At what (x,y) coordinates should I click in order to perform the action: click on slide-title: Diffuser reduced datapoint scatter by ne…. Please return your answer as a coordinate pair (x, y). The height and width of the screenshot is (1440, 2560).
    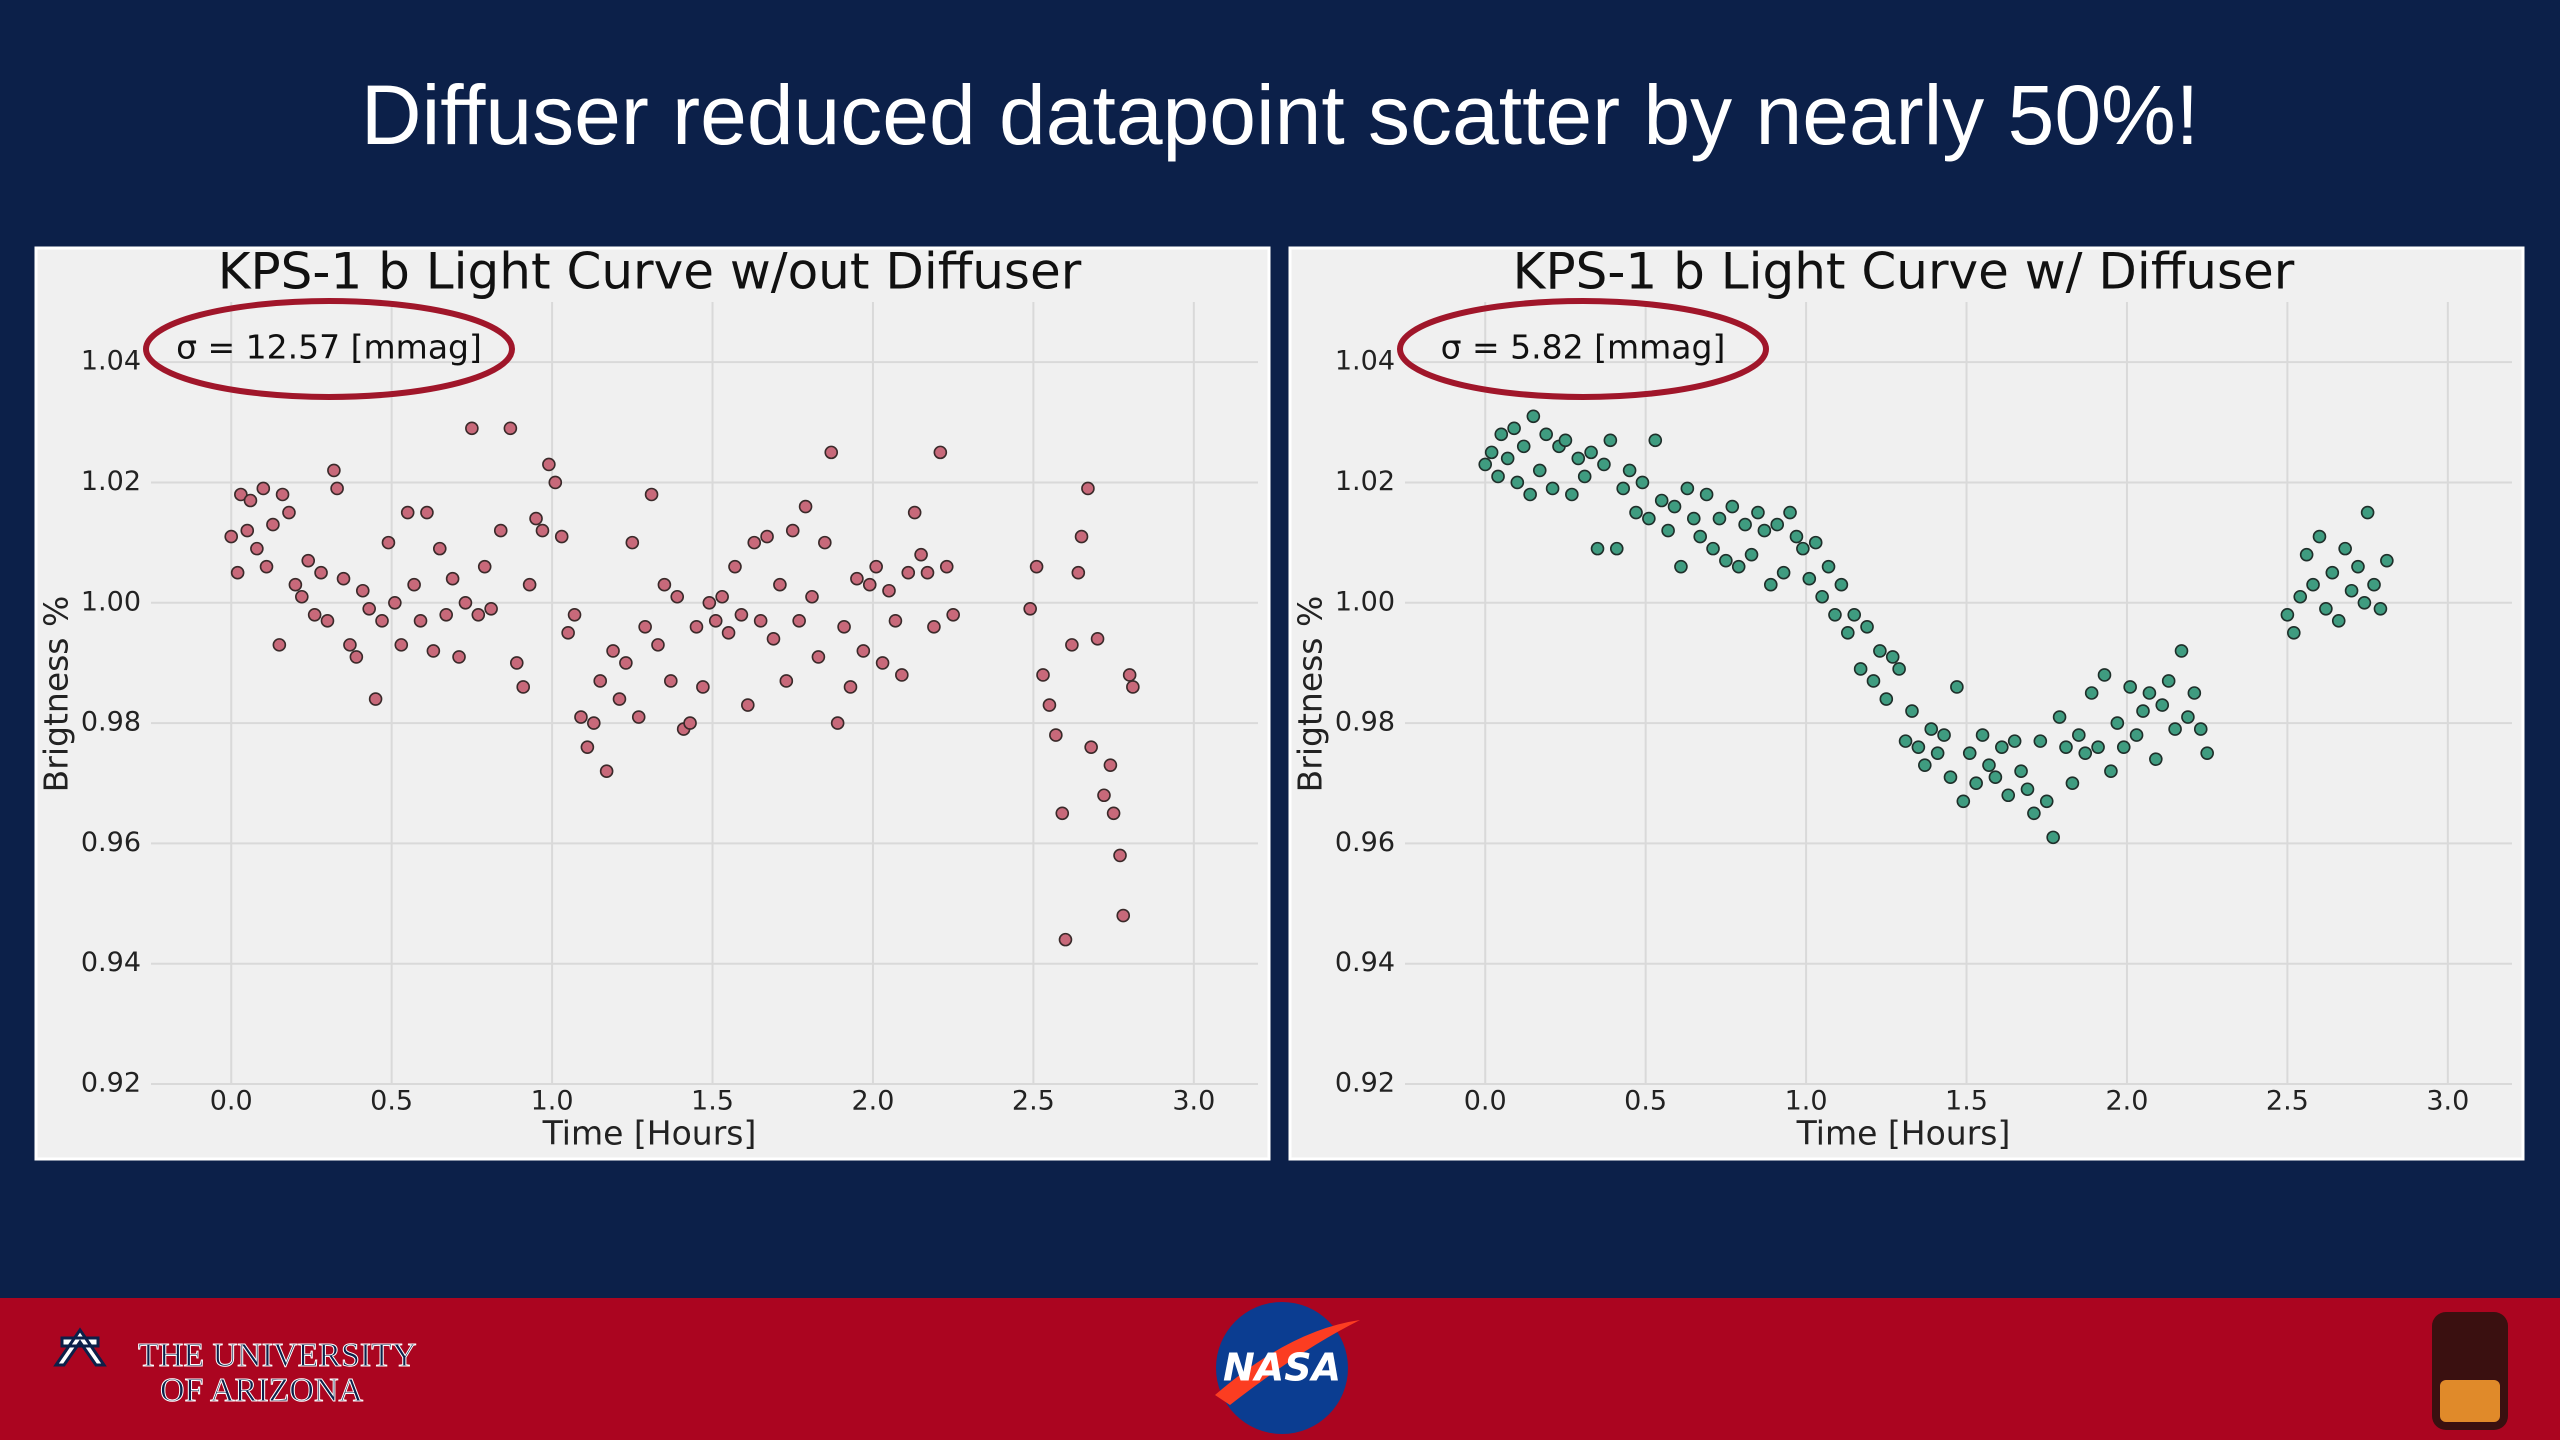
    Looking at the image, I should click on (1280, 115).